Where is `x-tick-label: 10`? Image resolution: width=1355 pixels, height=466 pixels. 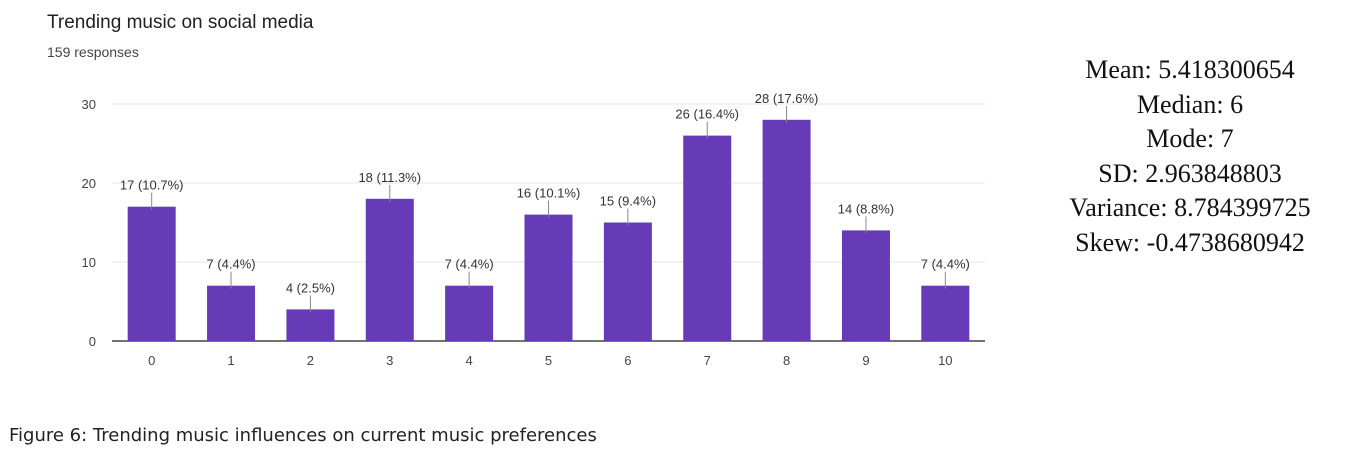
x-tick-label: 10 is located at coordinates (945, 360).